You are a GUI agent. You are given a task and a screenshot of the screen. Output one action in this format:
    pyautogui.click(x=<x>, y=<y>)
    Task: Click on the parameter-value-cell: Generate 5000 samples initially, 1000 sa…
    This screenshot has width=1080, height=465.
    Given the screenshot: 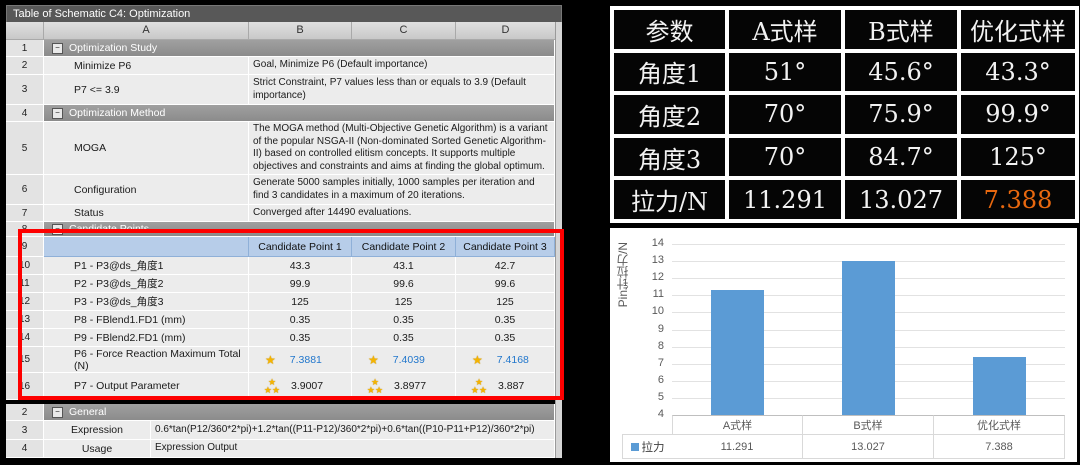 What is the action you would take?
    pyautogui.click(x=402, y=190)
    